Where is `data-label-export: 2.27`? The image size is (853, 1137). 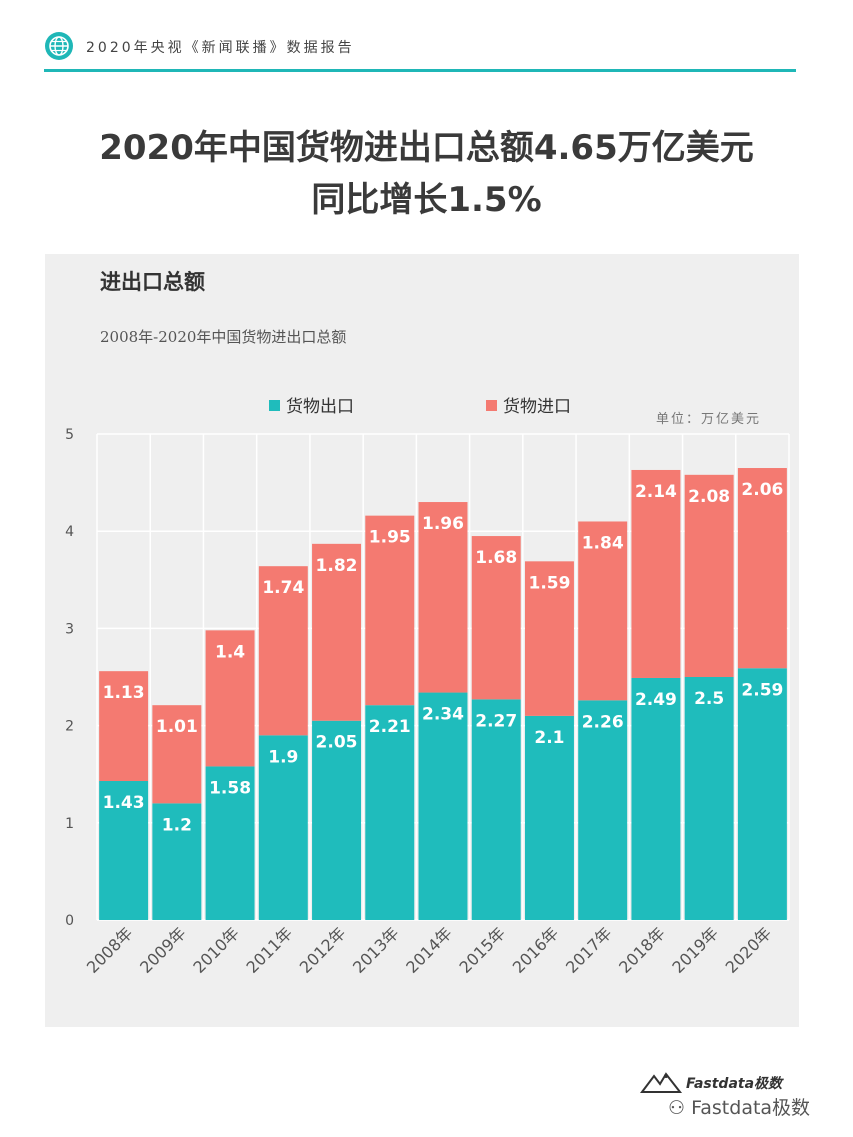 data-label-export: 2.27 is located at coordinates (496, 721).